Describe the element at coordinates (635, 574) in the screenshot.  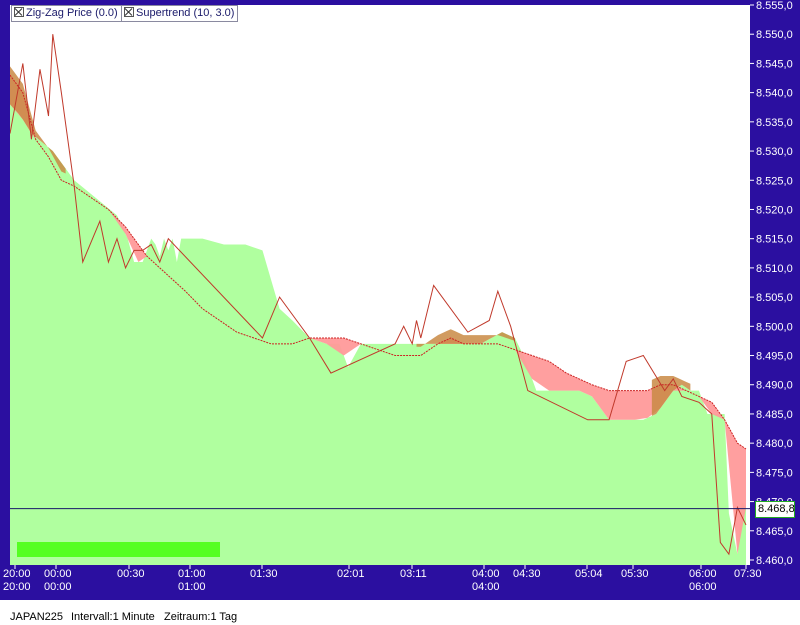
I see `x-tick-label: 05:30` at that location.